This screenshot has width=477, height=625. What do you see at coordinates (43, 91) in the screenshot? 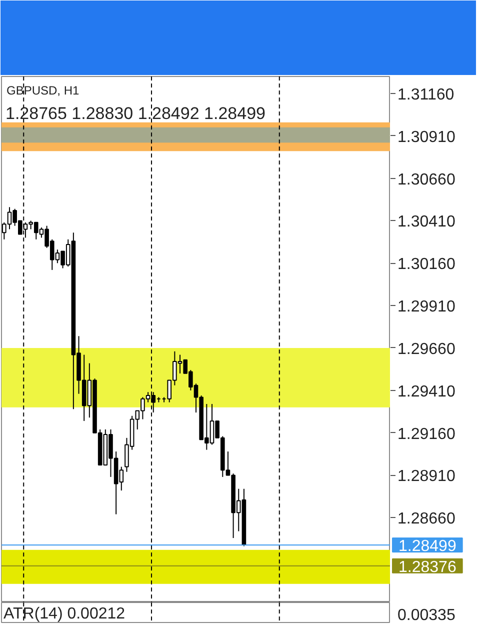
I see `text: GBPUSD, H1` at bounding box center [43, 91].